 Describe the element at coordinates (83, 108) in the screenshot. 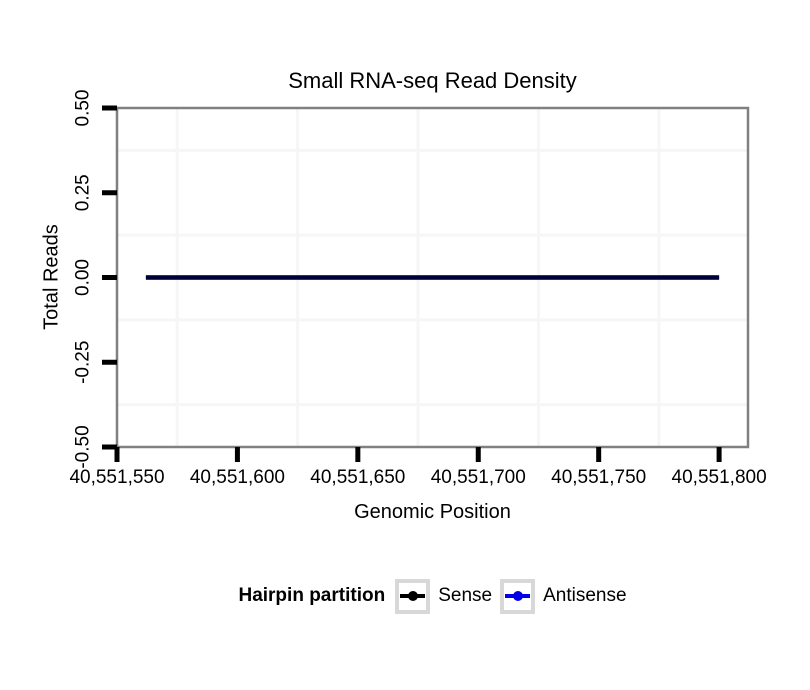

I see `y-tick-label: 0.50` at that location.